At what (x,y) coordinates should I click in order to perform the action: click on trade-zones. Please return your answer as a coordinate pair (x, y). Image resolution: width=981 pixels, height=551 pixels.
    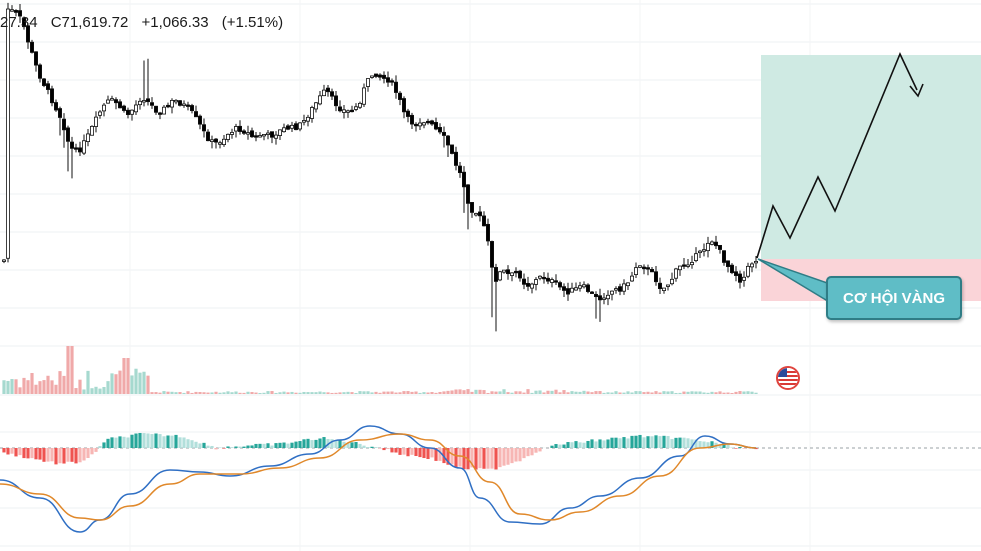
    Looking at the image, I should click on (871, 178).